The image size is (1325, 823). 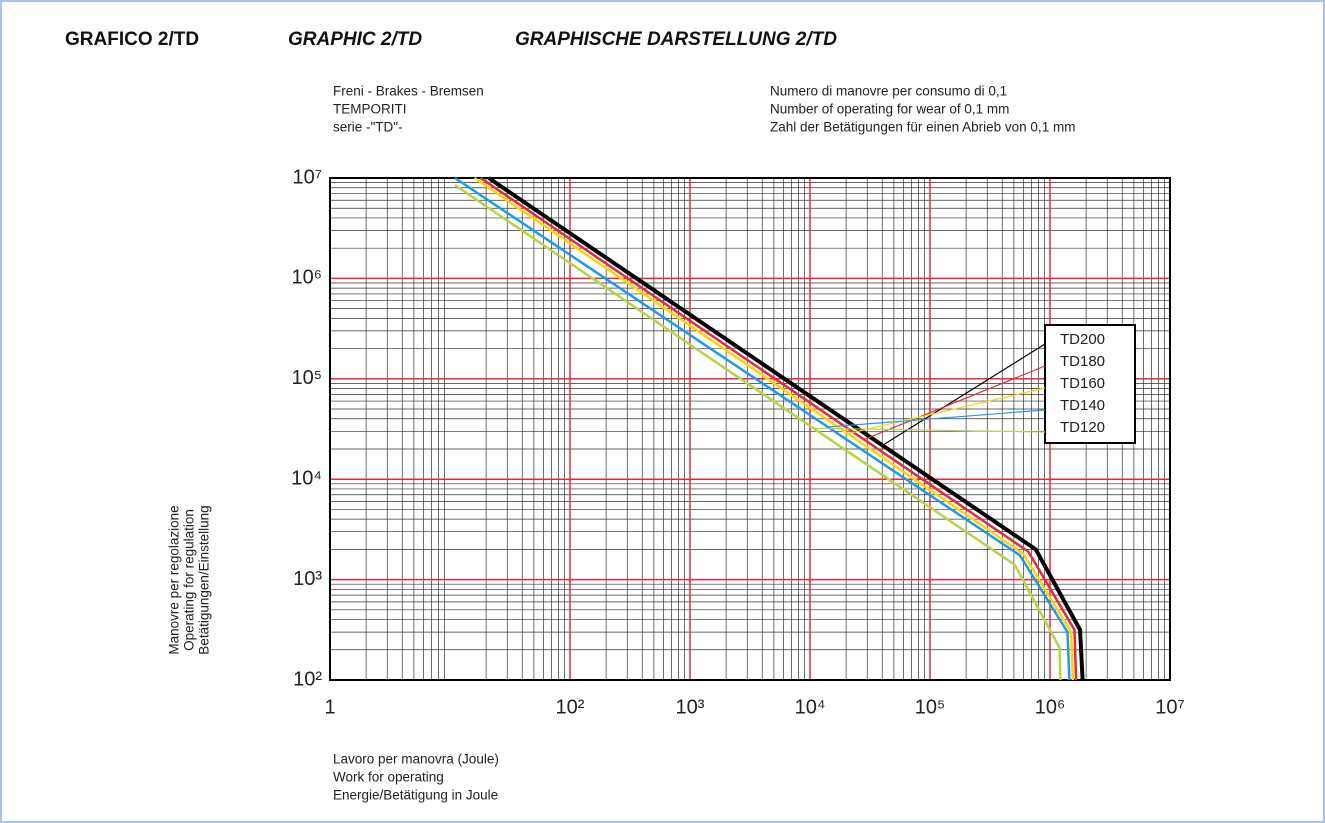 I want to click on x-axis-label: Lavoro per manovra (Joule), so click(x=416, y=759).